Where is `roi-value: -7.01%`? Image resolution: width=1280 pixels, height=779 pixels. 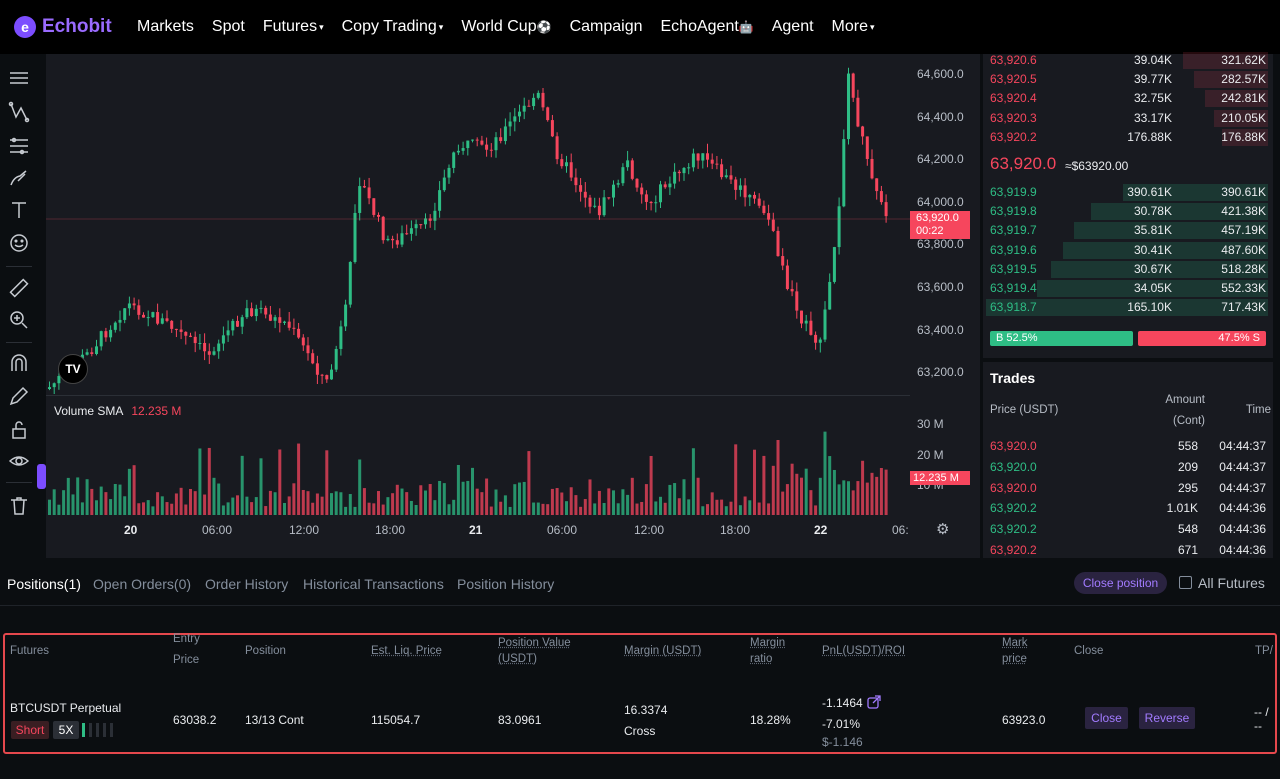
roi-value: -7.01% is located at coordinates (841, 724).